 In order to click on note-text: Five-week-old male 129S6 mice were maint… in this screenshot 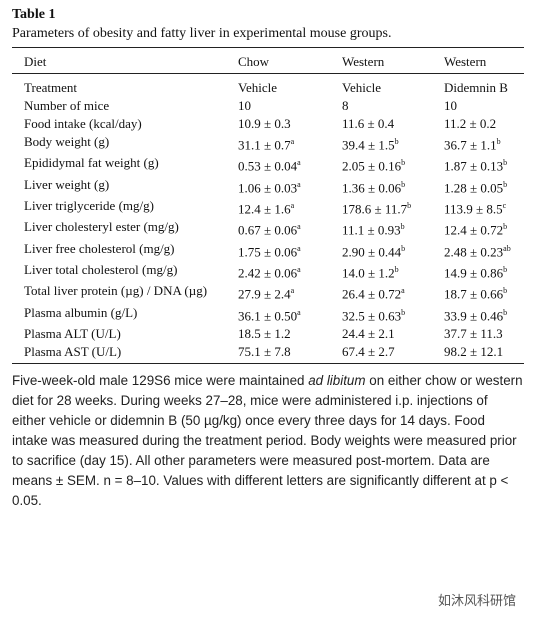, I will do `click(160, 380)`.